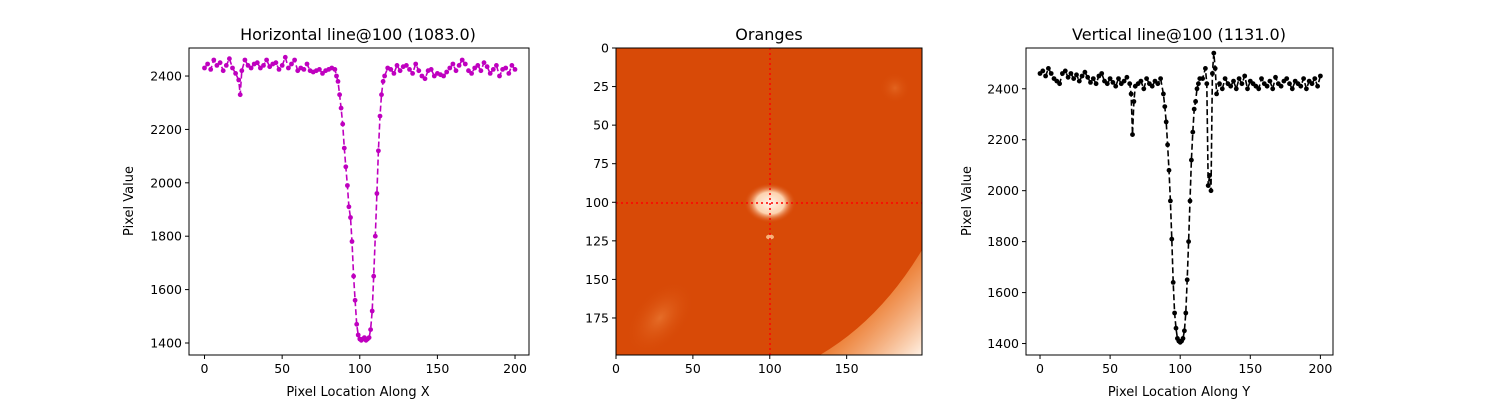 The image size is (1500, 400). I want to click on y-tick-label: 75, so click(601, 163).